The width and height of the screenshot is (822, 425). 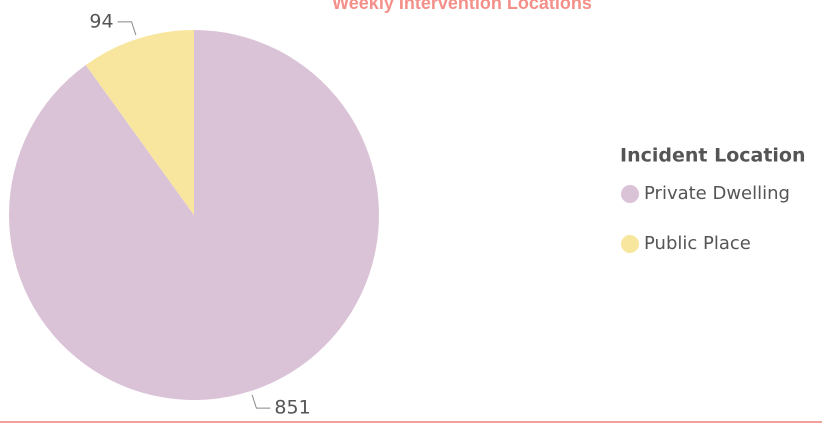 What do you see at coordinates (713, 156) in the screenshot?
I see `legend-title: Incident Location` at bounding box center [713, 156].